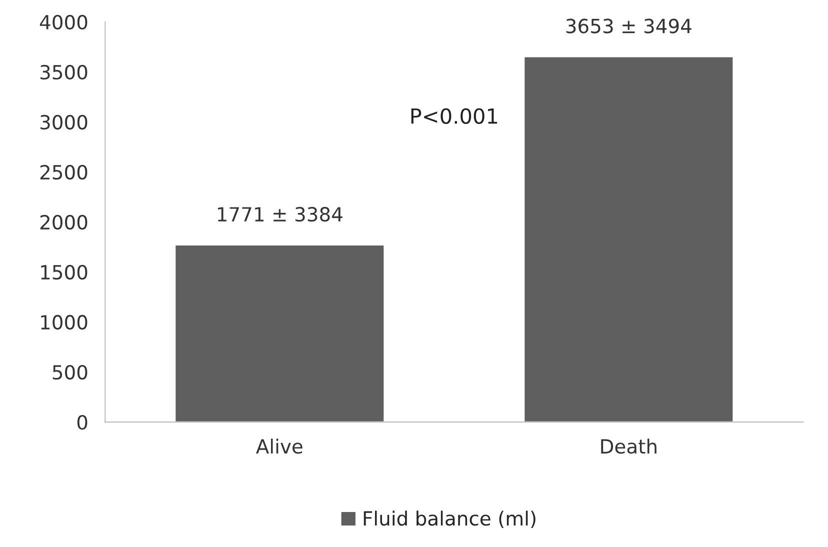 The height and width of the screenshot is (547, 828). Describe the element at coordinates (64, 72) in the screenshot. I see `y-tick-label: 3500` at that location.